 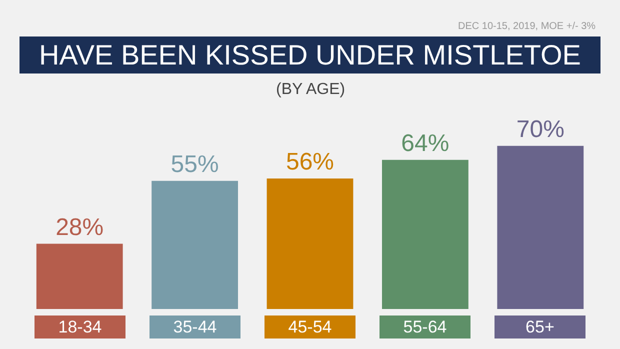 I want to click on x-tick-label: 18-34, so click(x=80, y=327).